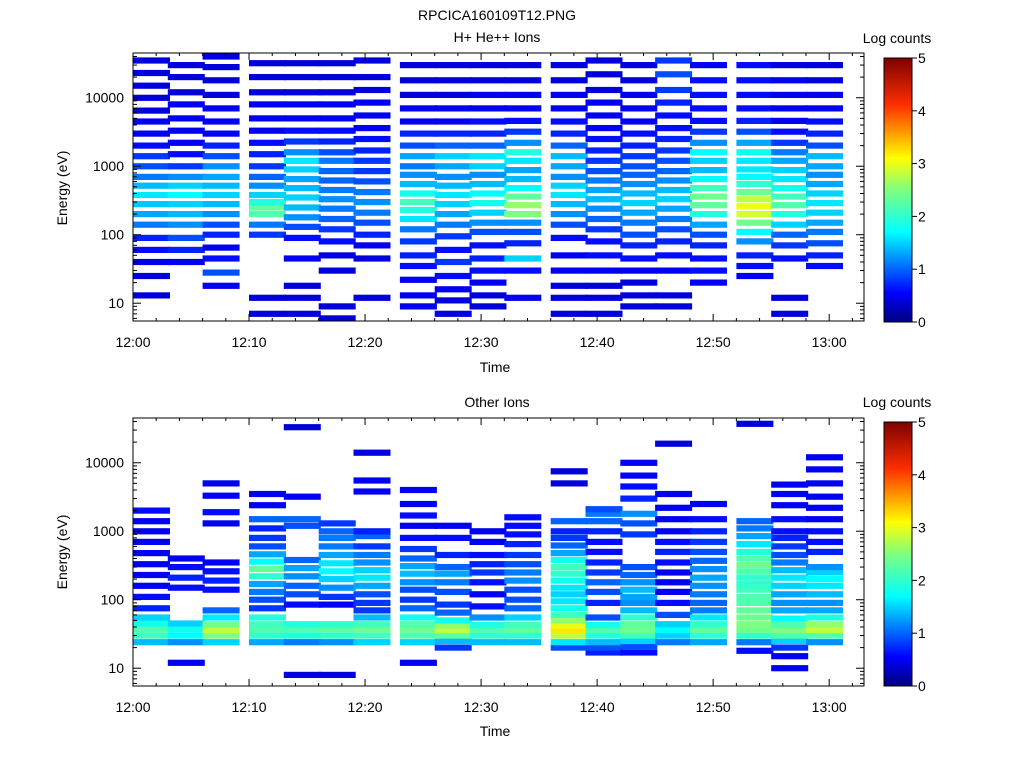  What do you see at coordinates (829, 342) in the screenshot?
I see `x-tick-label: 13:00` at bounding box center [829, 342].